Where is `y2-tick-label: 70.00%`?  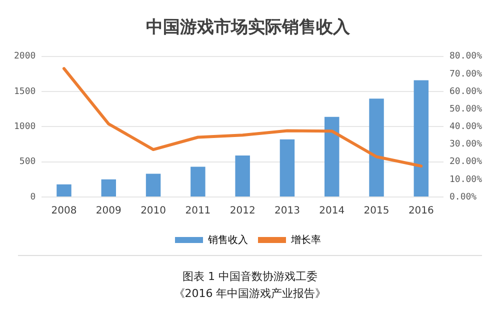
y2-tick-label: 70.00% is located at coordinates (466, 74).